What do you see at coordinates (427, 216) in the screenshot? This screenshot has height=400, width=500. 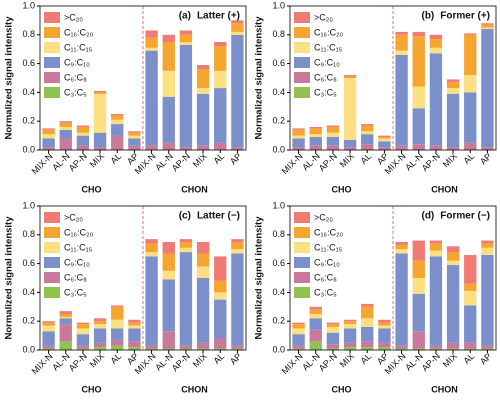 I see `panel-label: (d)` at bounding box center [427, 216].